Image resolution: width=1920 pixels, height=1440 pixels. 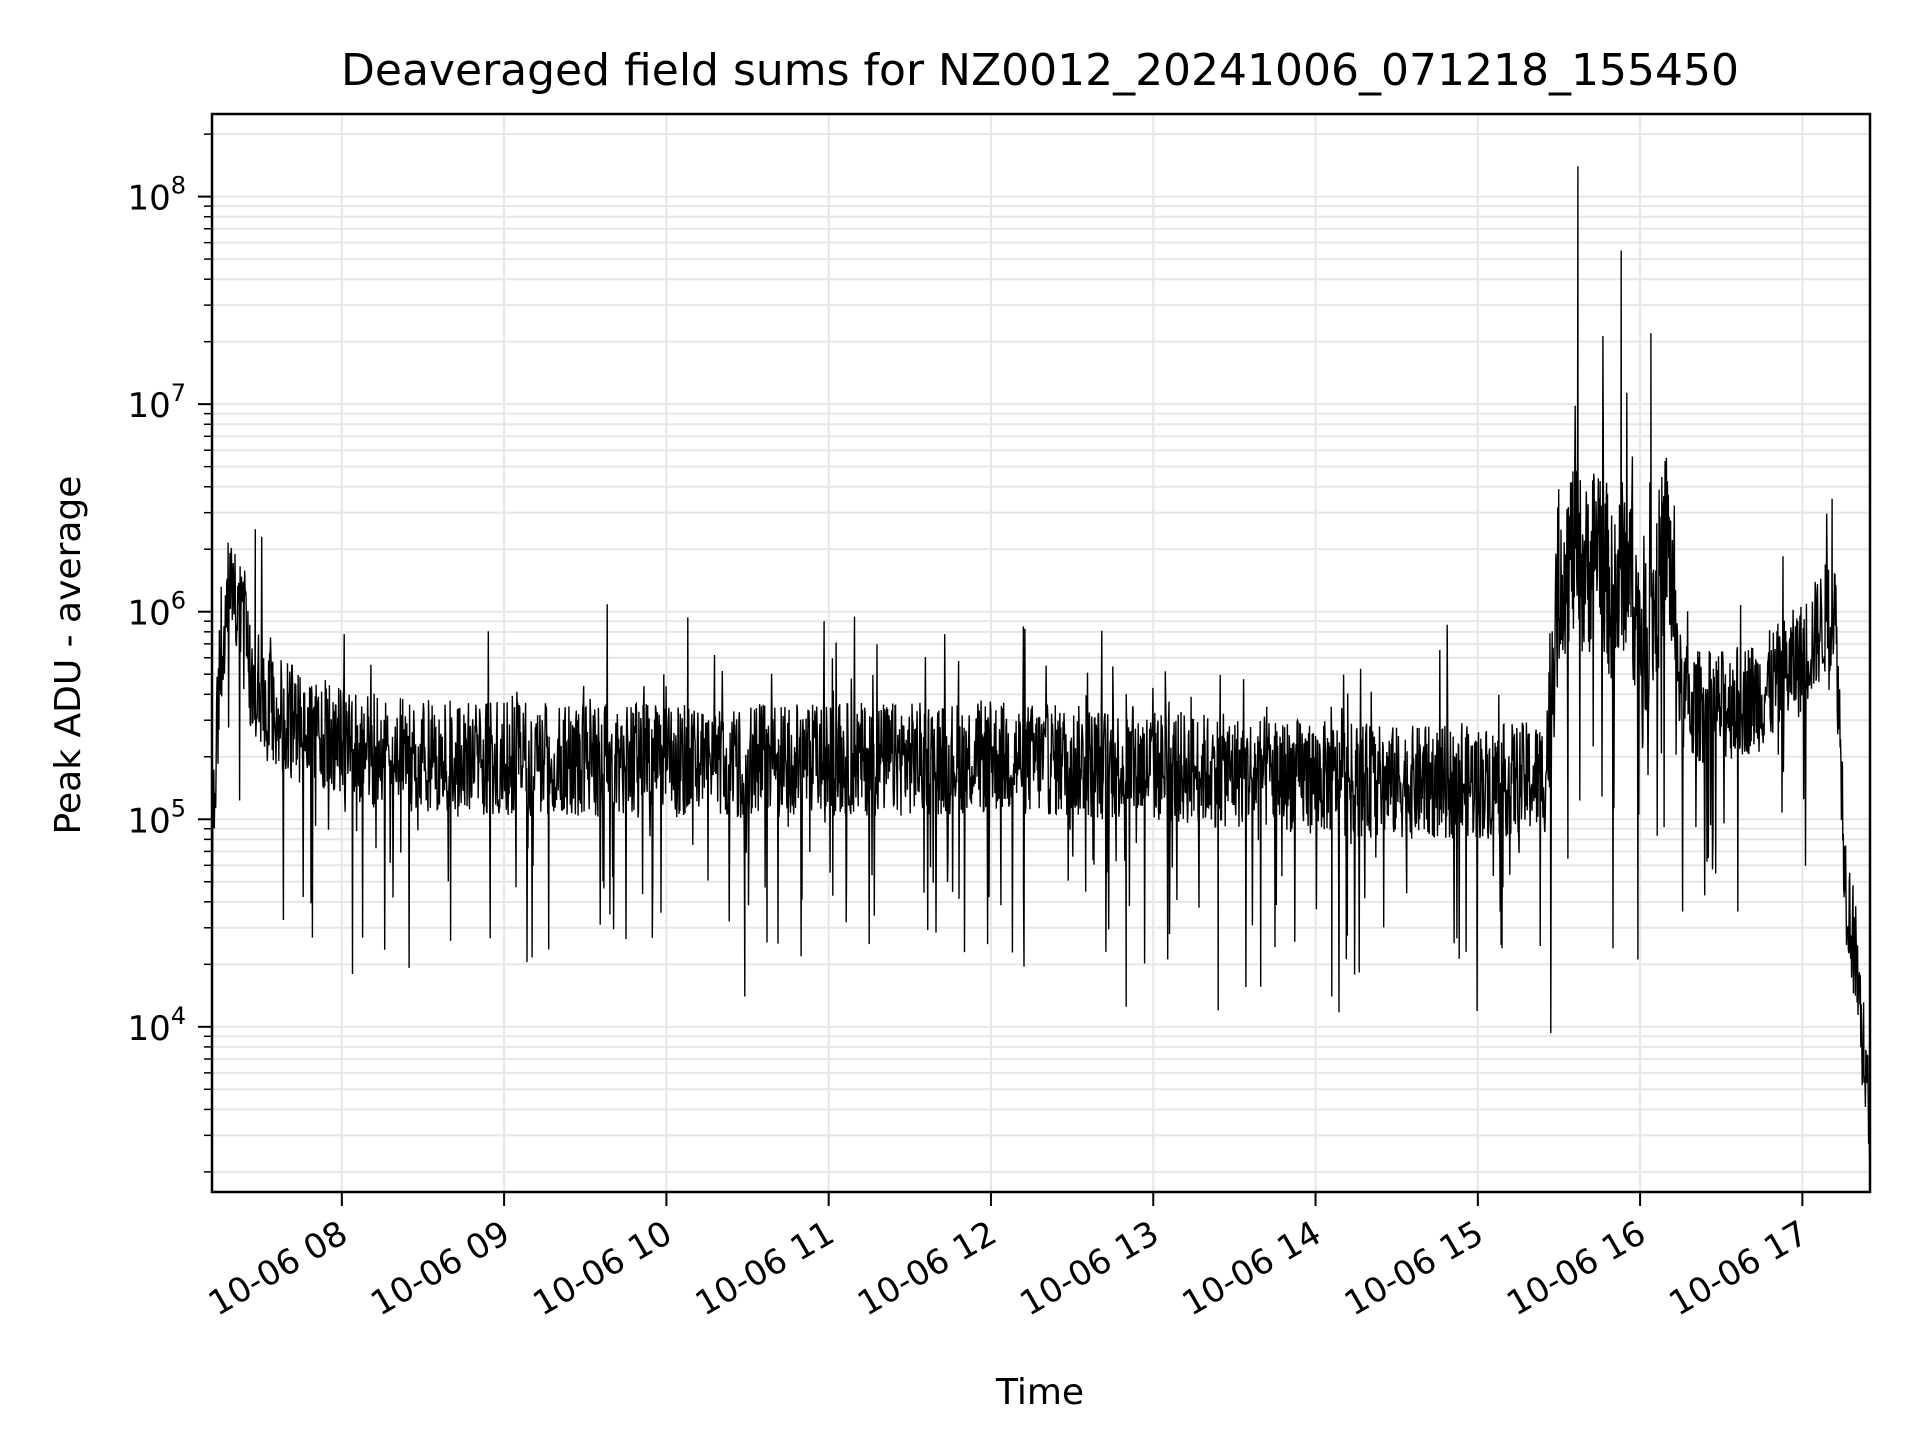 What do you see at coordinates (156, 610) in the screenshot?
I see `y-tick-label: 10⁶` at bounding box center [156, 610].